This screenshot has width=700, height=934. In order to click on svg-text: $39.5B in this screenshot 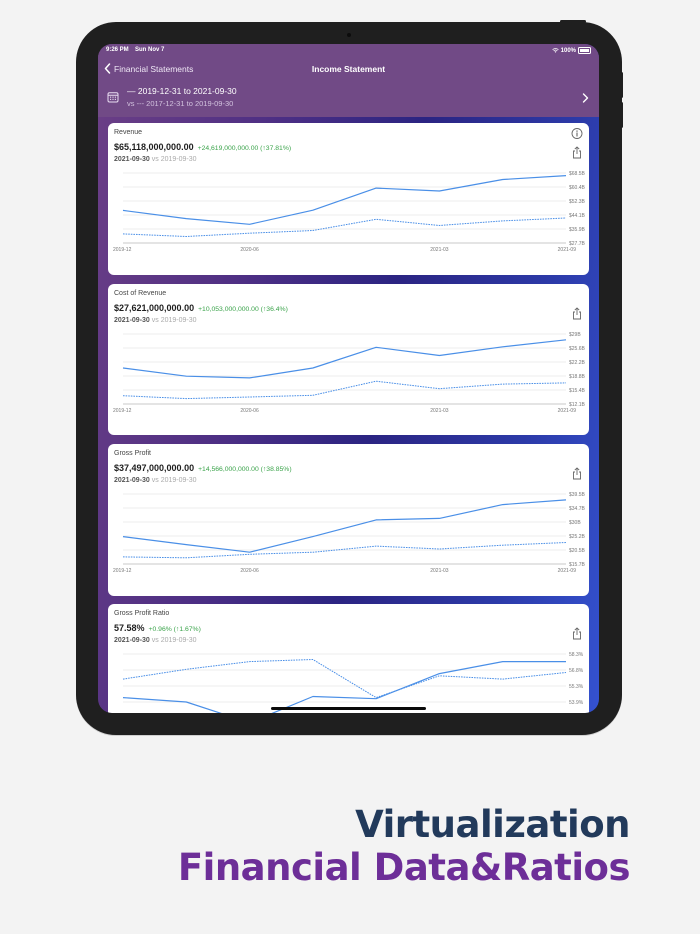, I will do `click(577, 495)`.